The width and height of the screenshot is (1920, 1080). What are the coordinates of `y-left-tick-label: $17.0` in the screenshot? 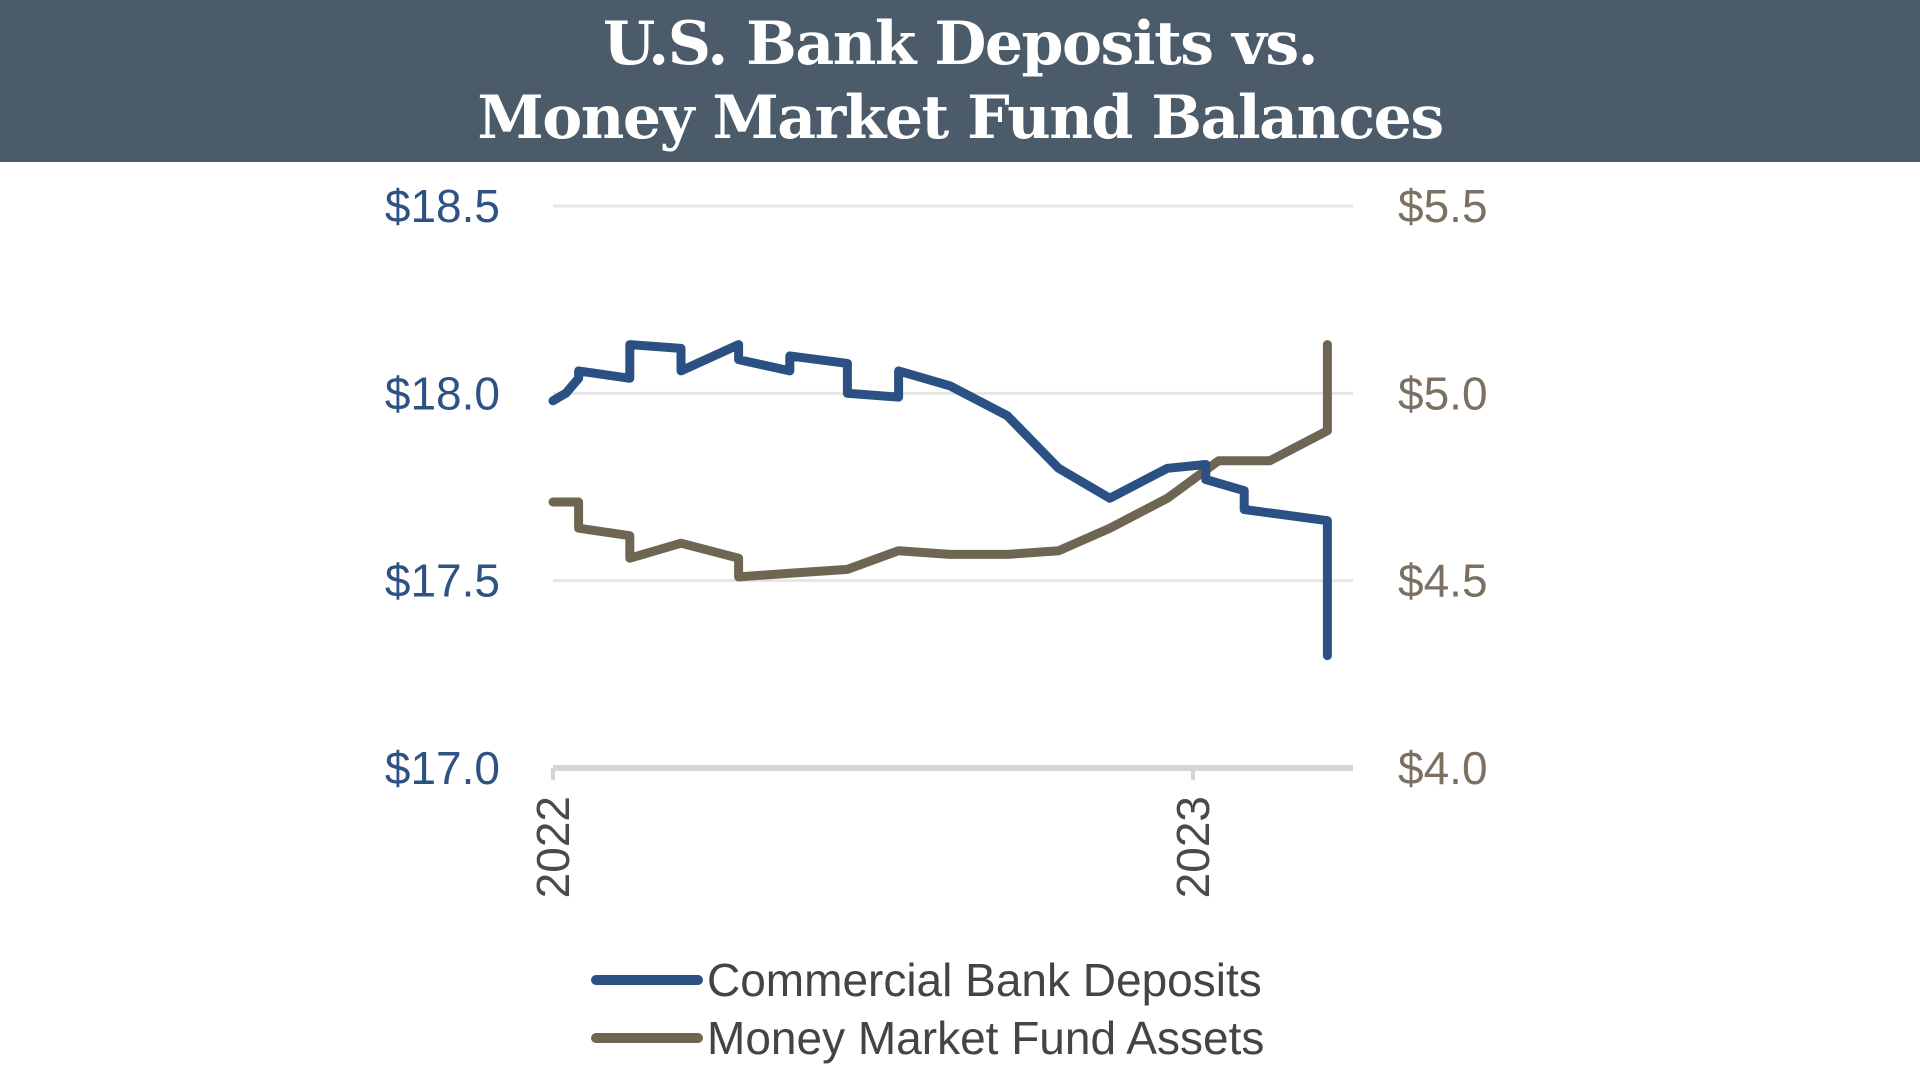 It's located at (442, 768).